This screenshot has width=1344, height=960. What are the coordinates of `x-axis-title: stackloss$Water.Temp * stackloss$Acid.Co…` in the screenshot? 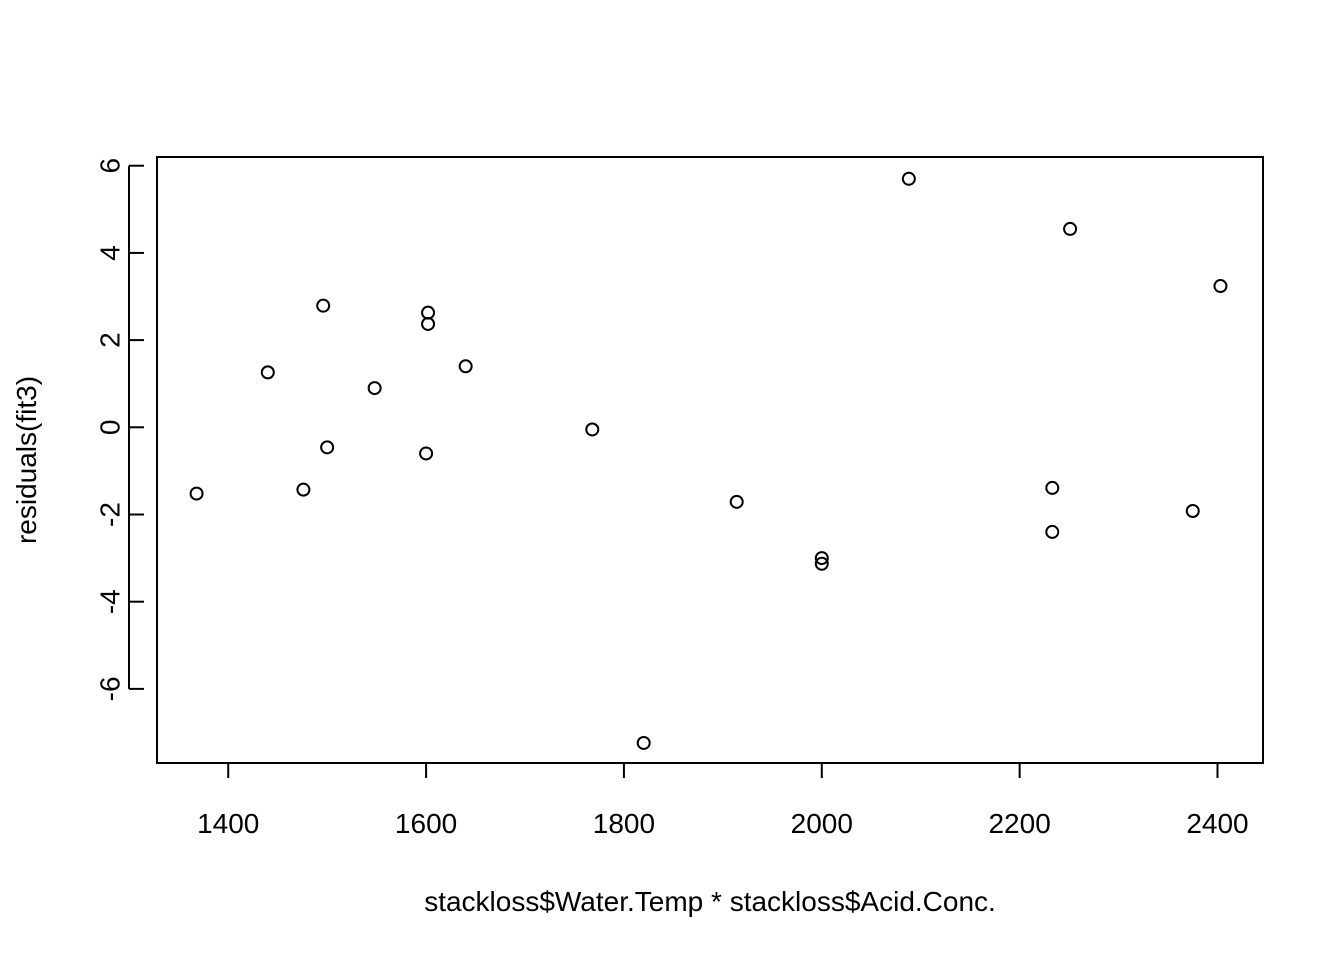 It's located at (710, 901).